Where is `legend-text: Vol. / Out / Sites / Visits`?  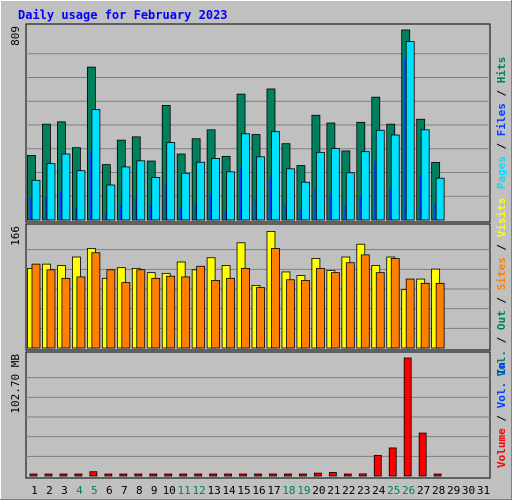
legend-text: Vol. / Out / Sites / Visits is located at coordinates (501, 287).